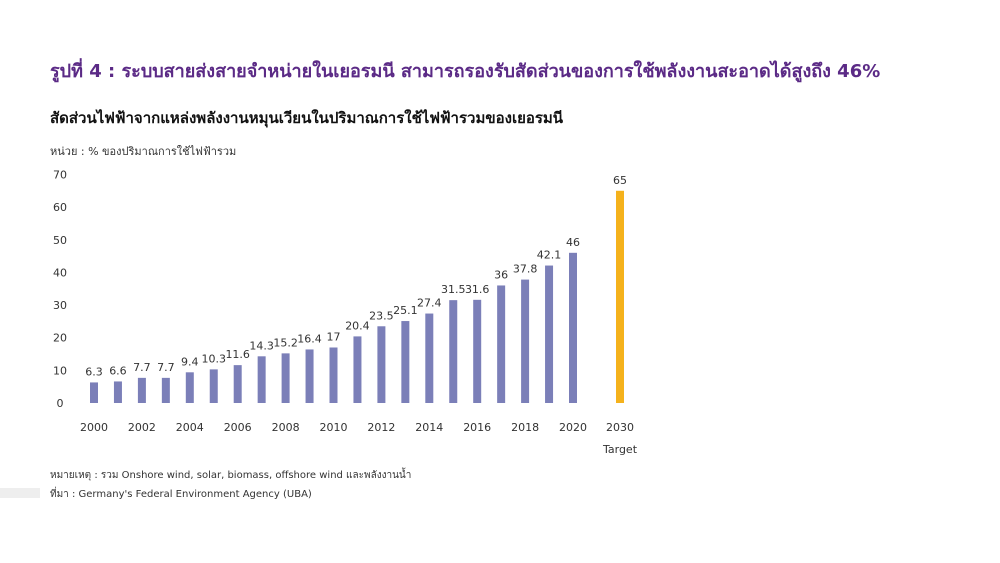 This screenshot has width=1000, height=563. Describe the element at coordinates (477, 427) in the screenshot. I see `x-tick-label: 2016` at that location.